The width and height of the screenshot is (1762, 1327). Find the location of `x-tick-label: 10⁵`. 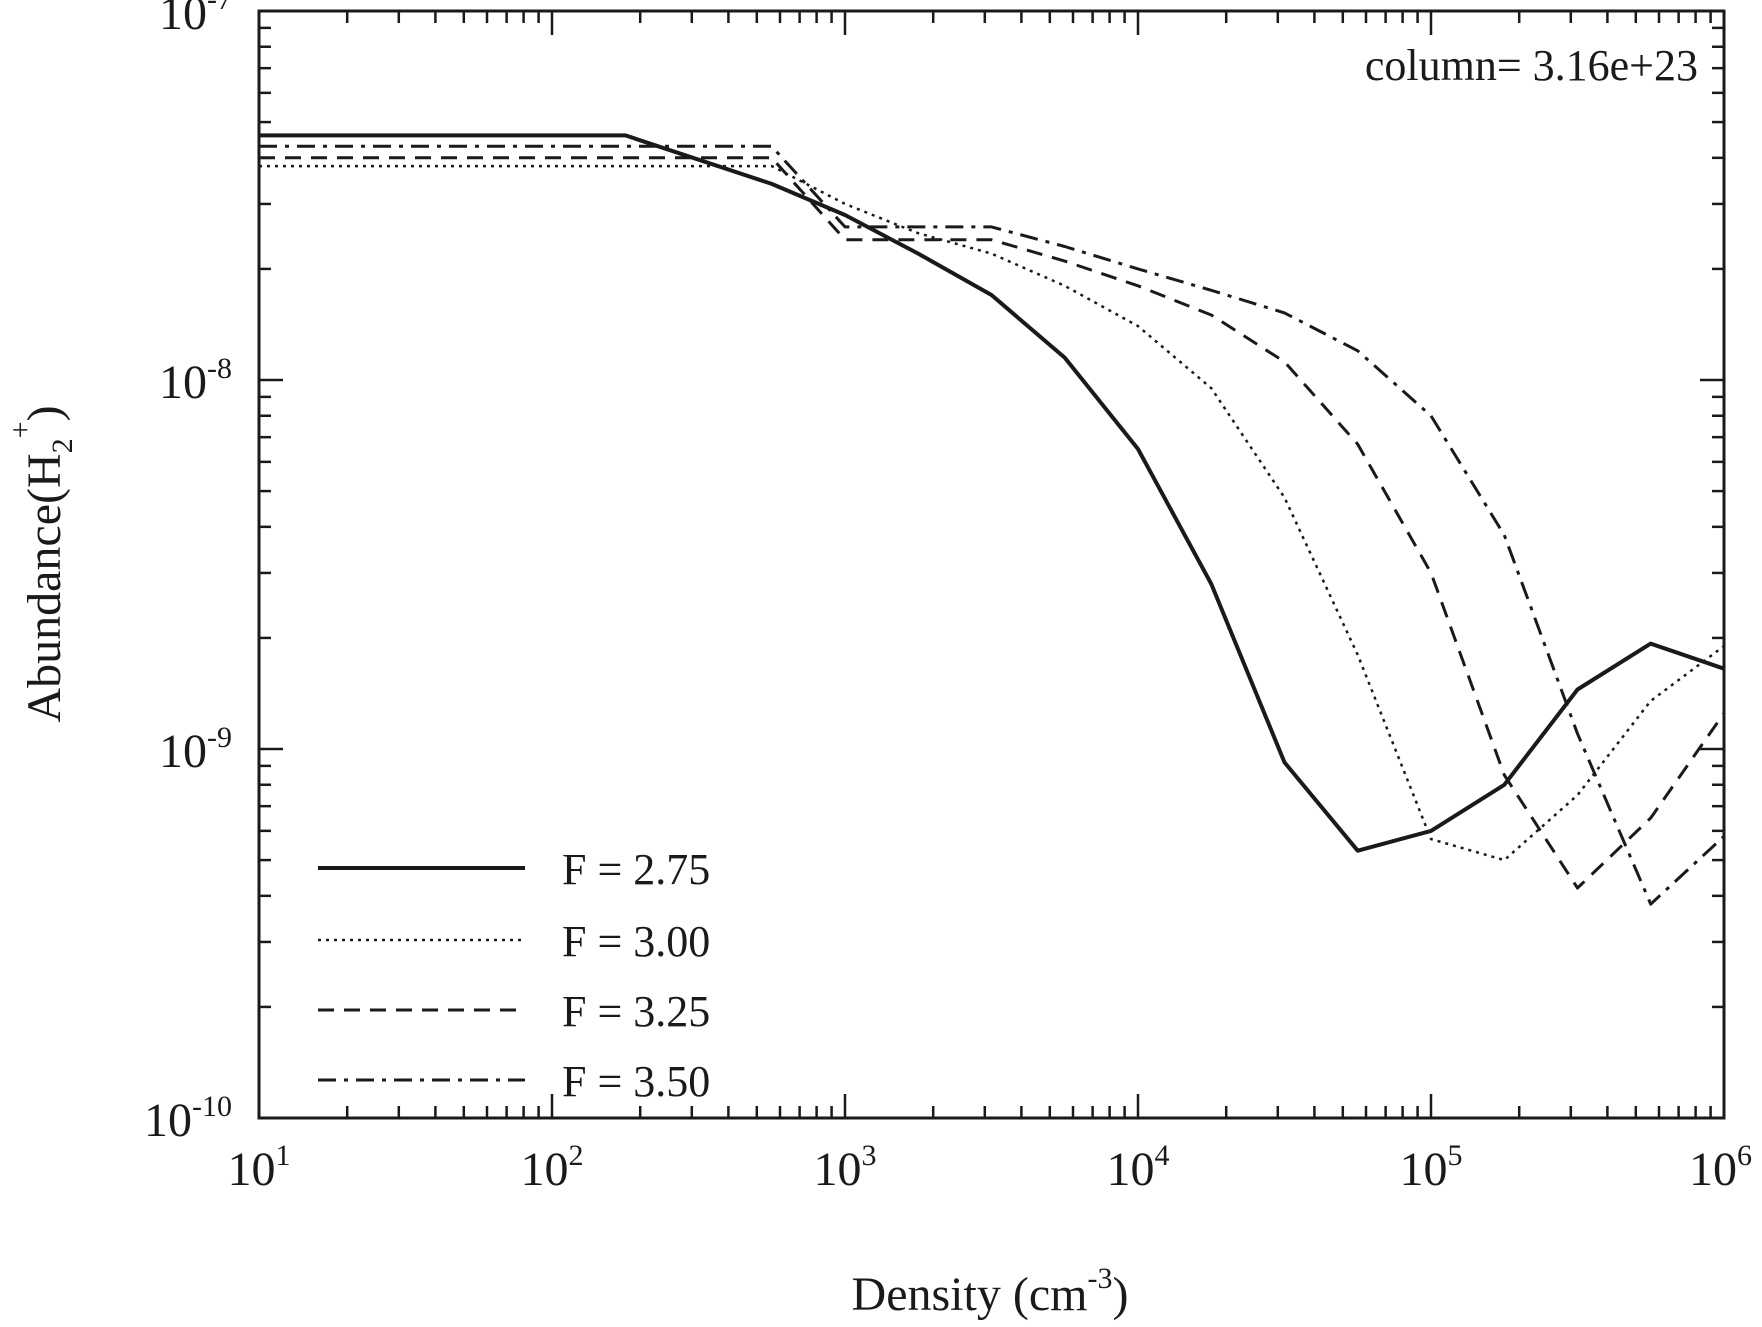

x-tick-label: 10⁵ is located at coordinates (1431, 1167).